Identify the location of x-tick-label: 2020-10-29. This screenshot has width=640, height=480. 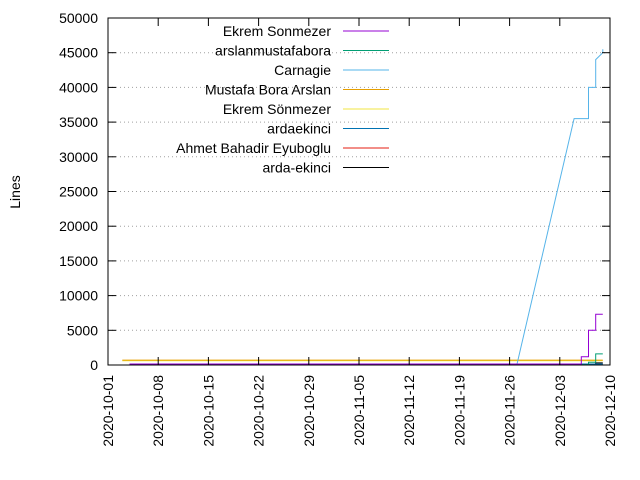
(309, 411).